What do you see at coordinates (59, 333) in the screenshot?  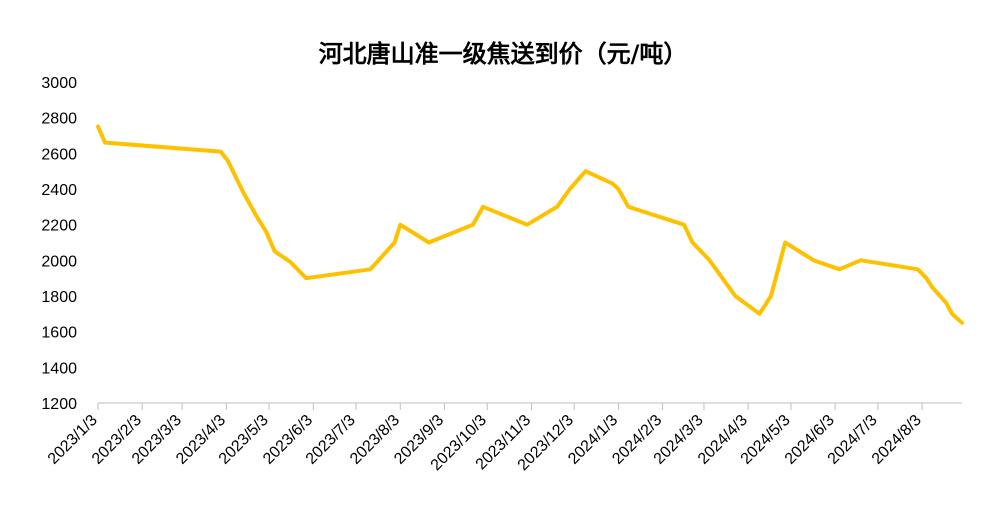 I see `y-tick-label: 1600` at bounding box center [59, 333].